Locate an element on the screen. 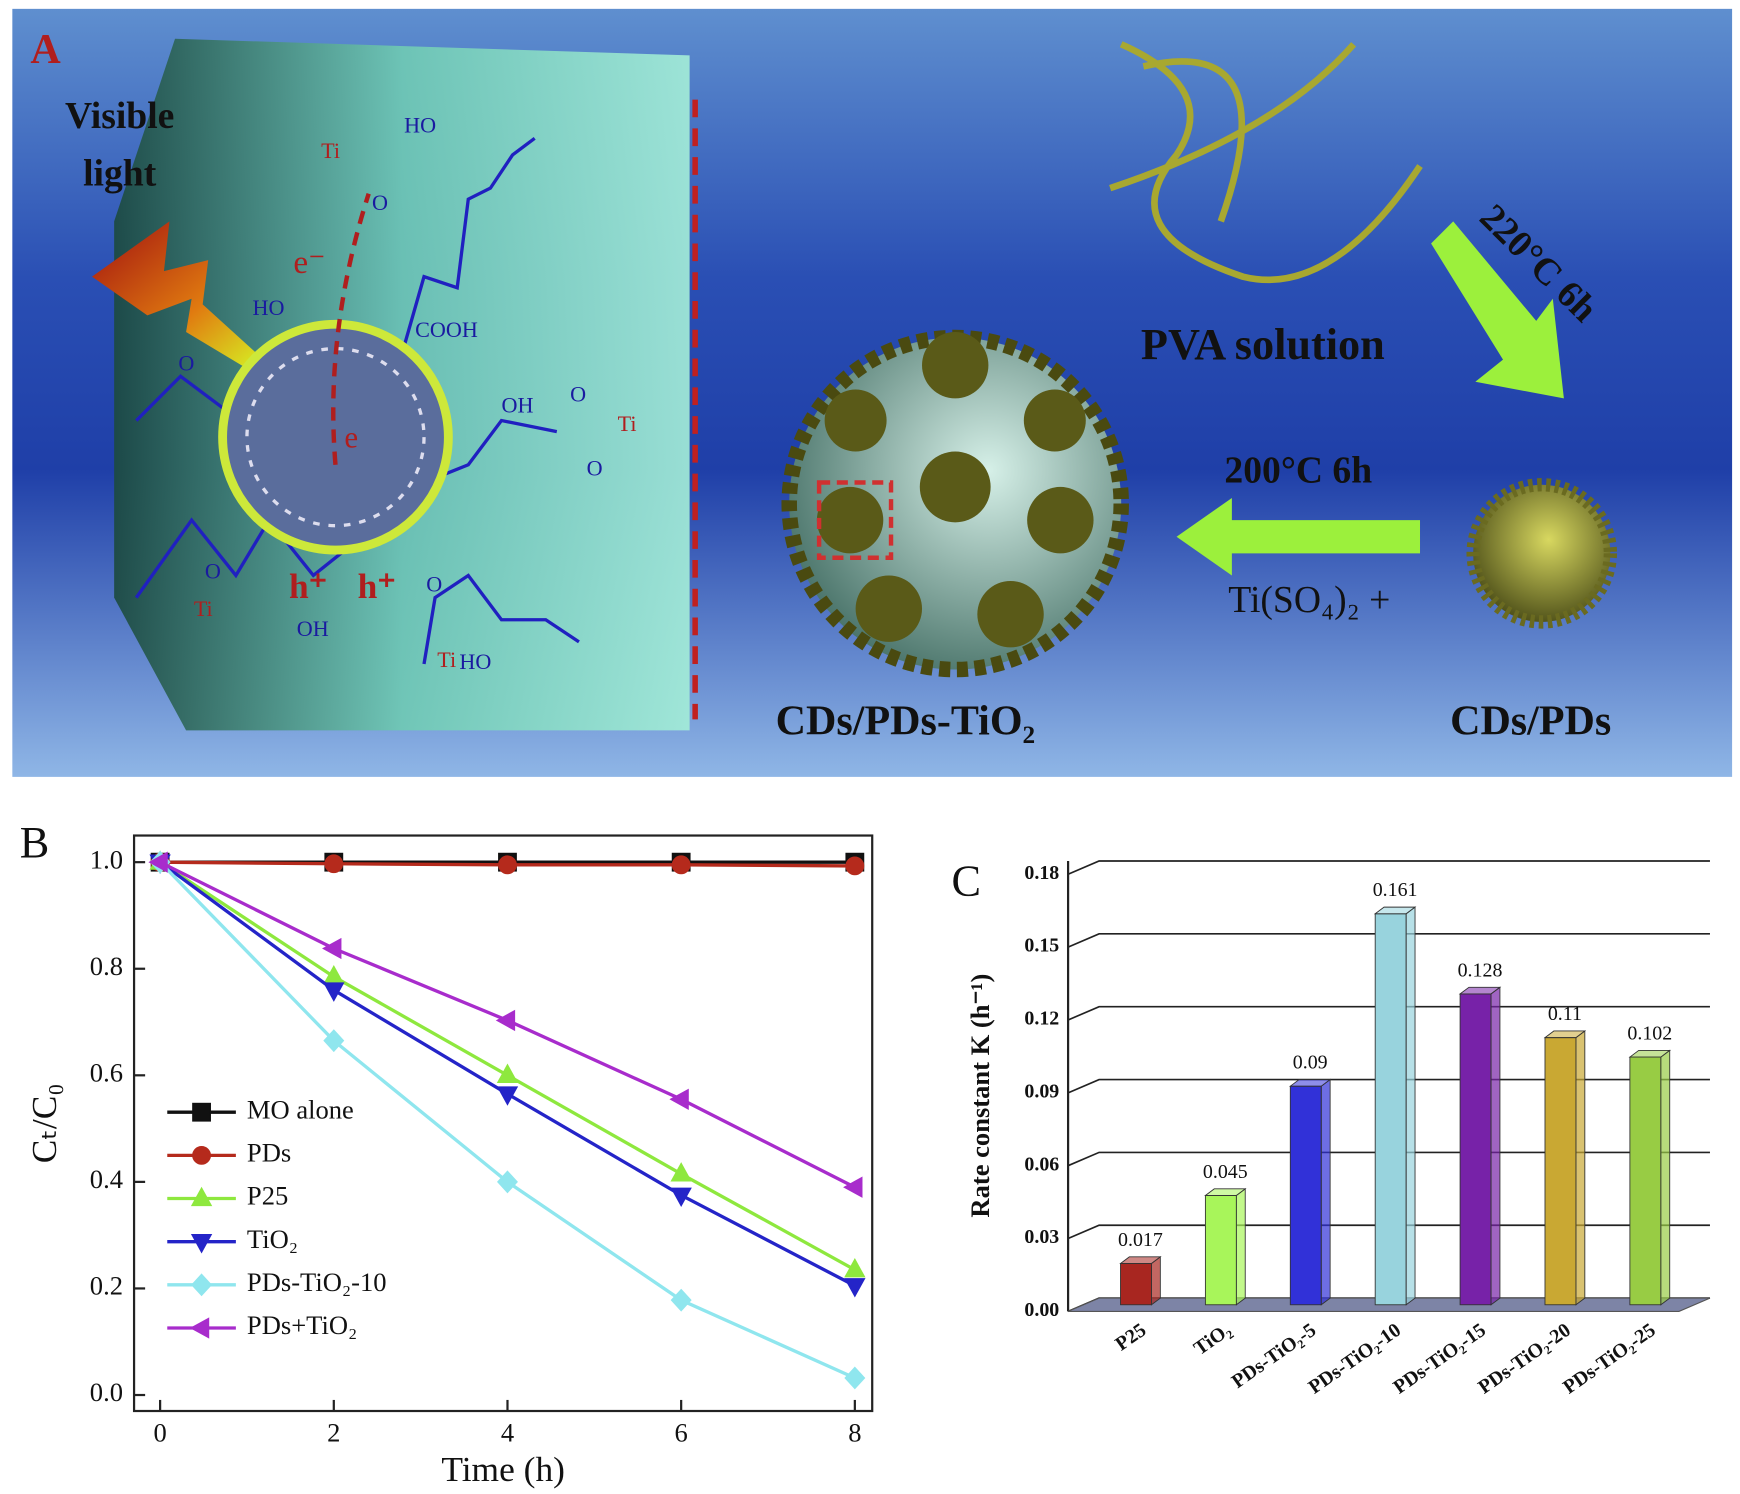  legend-label: PDs+TiO₂ is located at coordinates (302, 1325).